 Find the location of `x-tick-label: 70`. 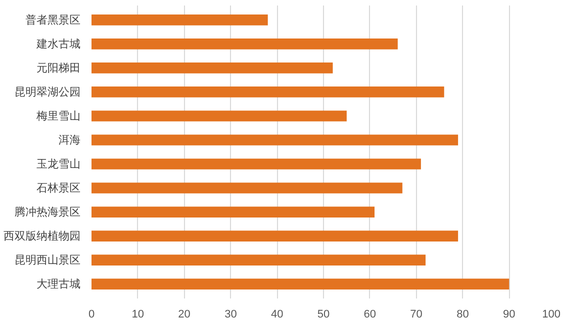

x-tick-label: 70 is located at coordinates (416, 314).